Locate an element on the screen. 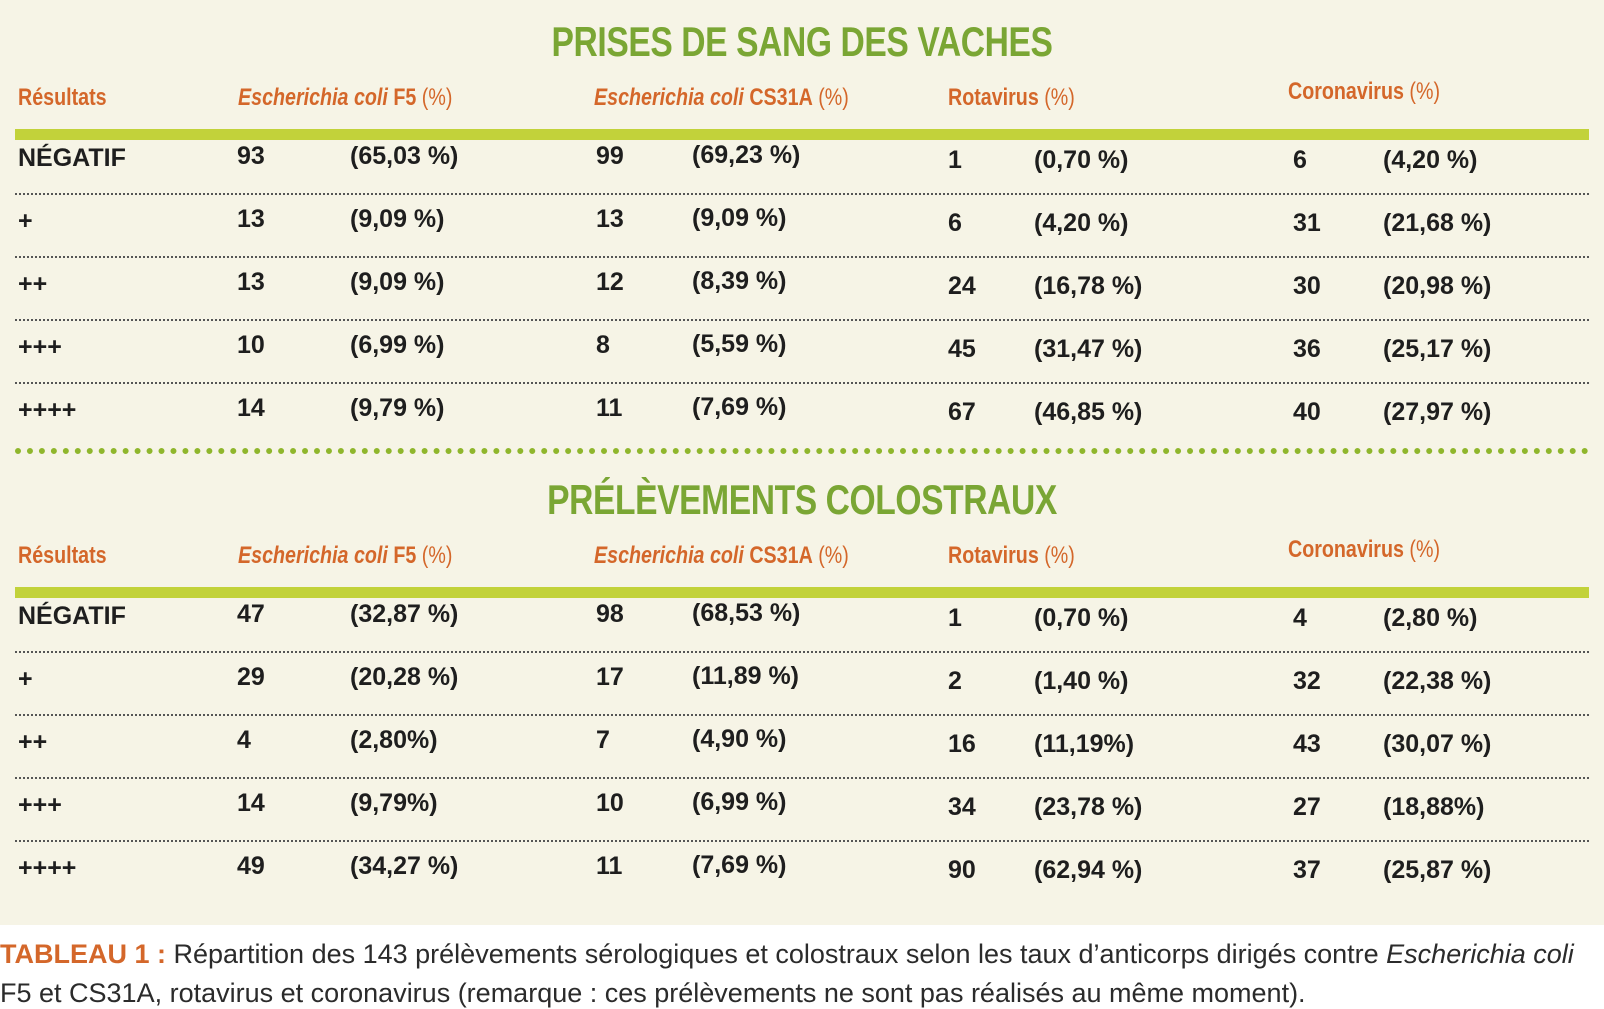 This screenshot has height=1009, width=1604. cell-coronavirus-count: 27 is located at coordinates (1307, 807).